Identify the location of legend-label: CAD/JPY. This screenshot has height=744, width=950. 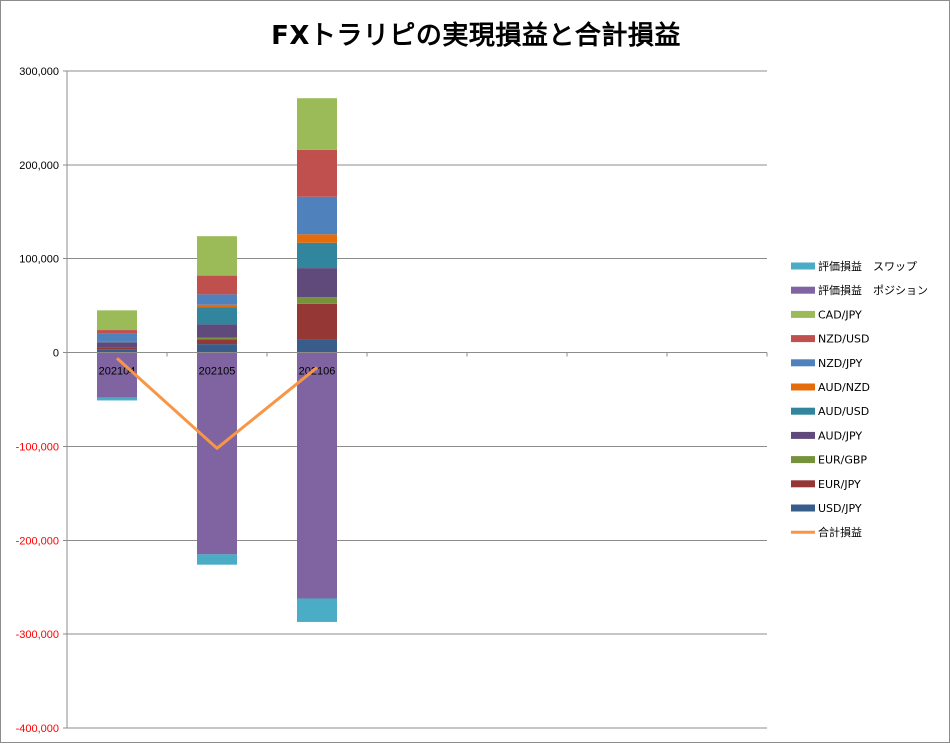
(840, 314).